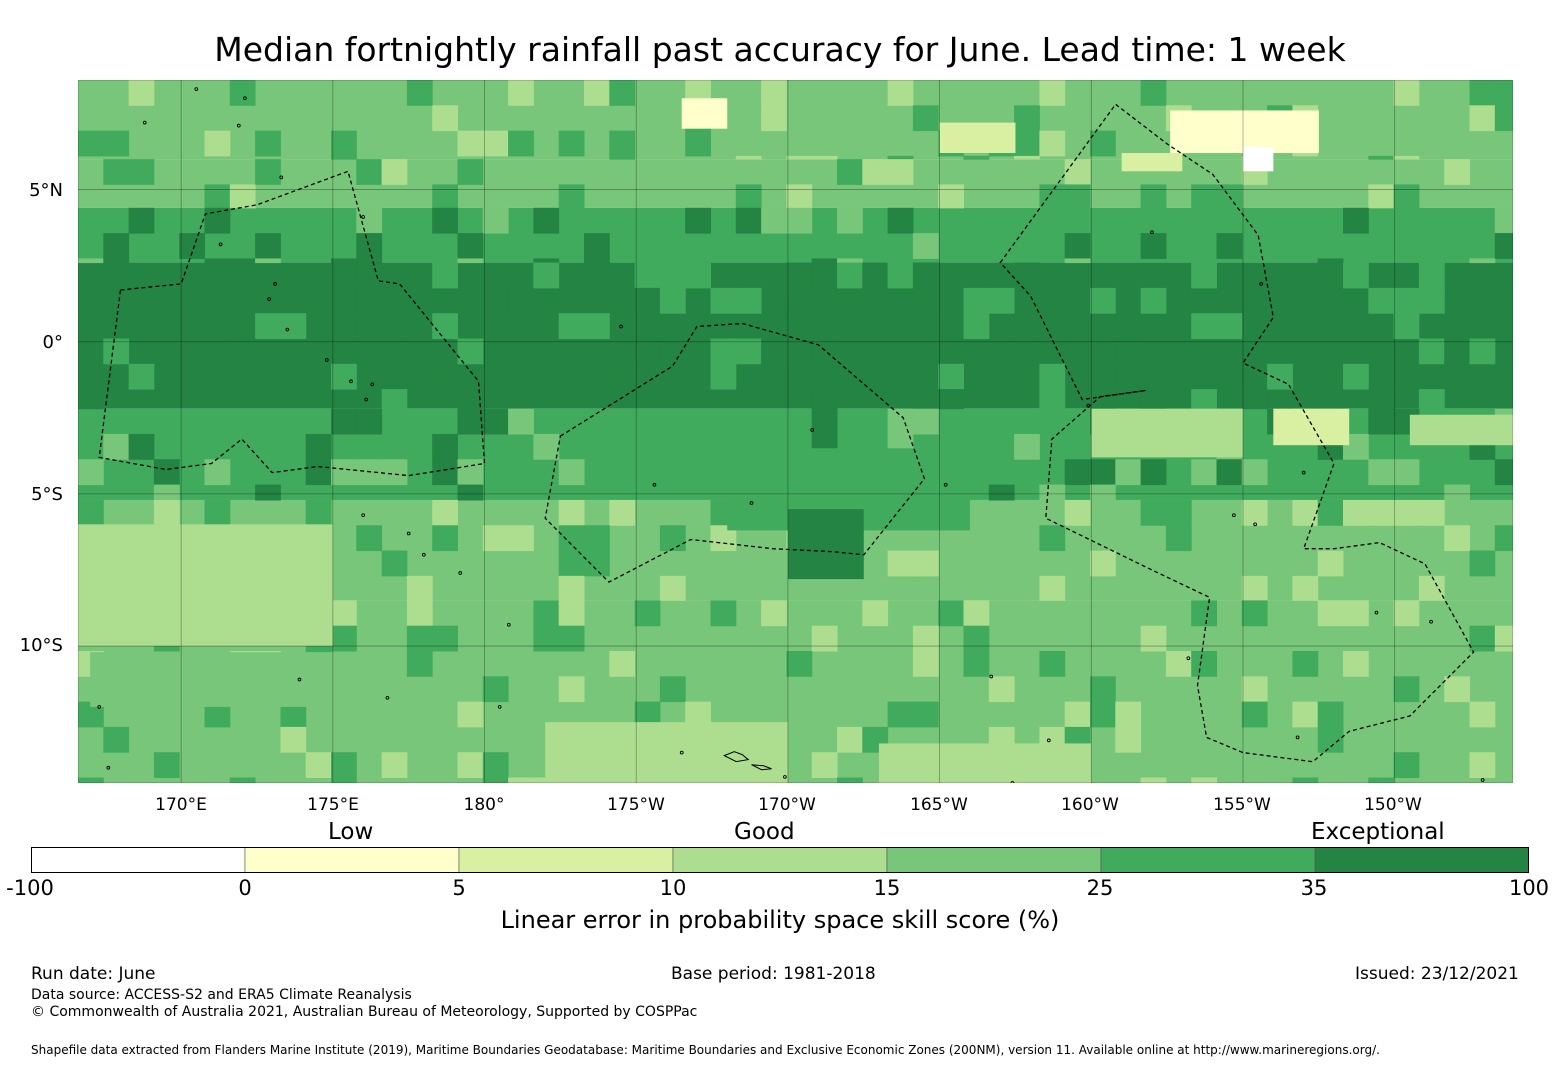 The width and height of the screenshot is (1560, 1065). Describe the element at coordinates (735, 452) in the screenshot. I see `eez-boundary-phoenix` at that location.